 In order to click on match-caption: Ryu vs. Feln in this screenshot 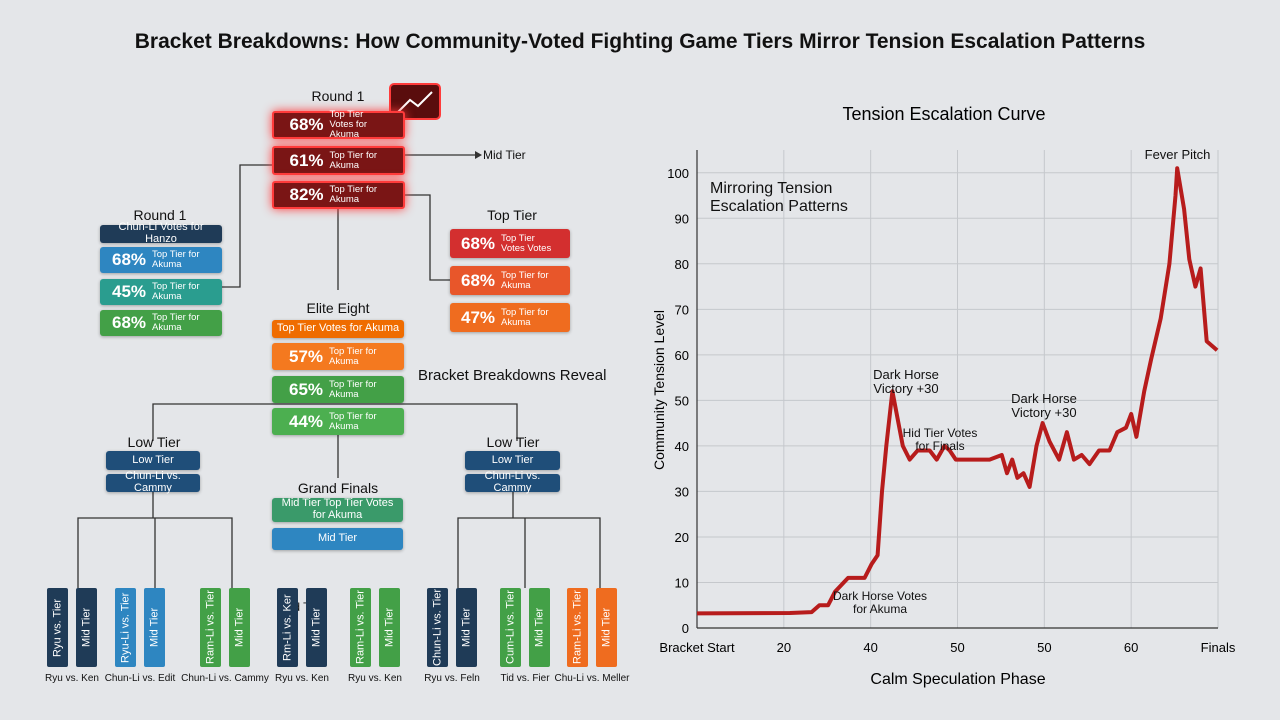, I will do `click(452, 678)`.